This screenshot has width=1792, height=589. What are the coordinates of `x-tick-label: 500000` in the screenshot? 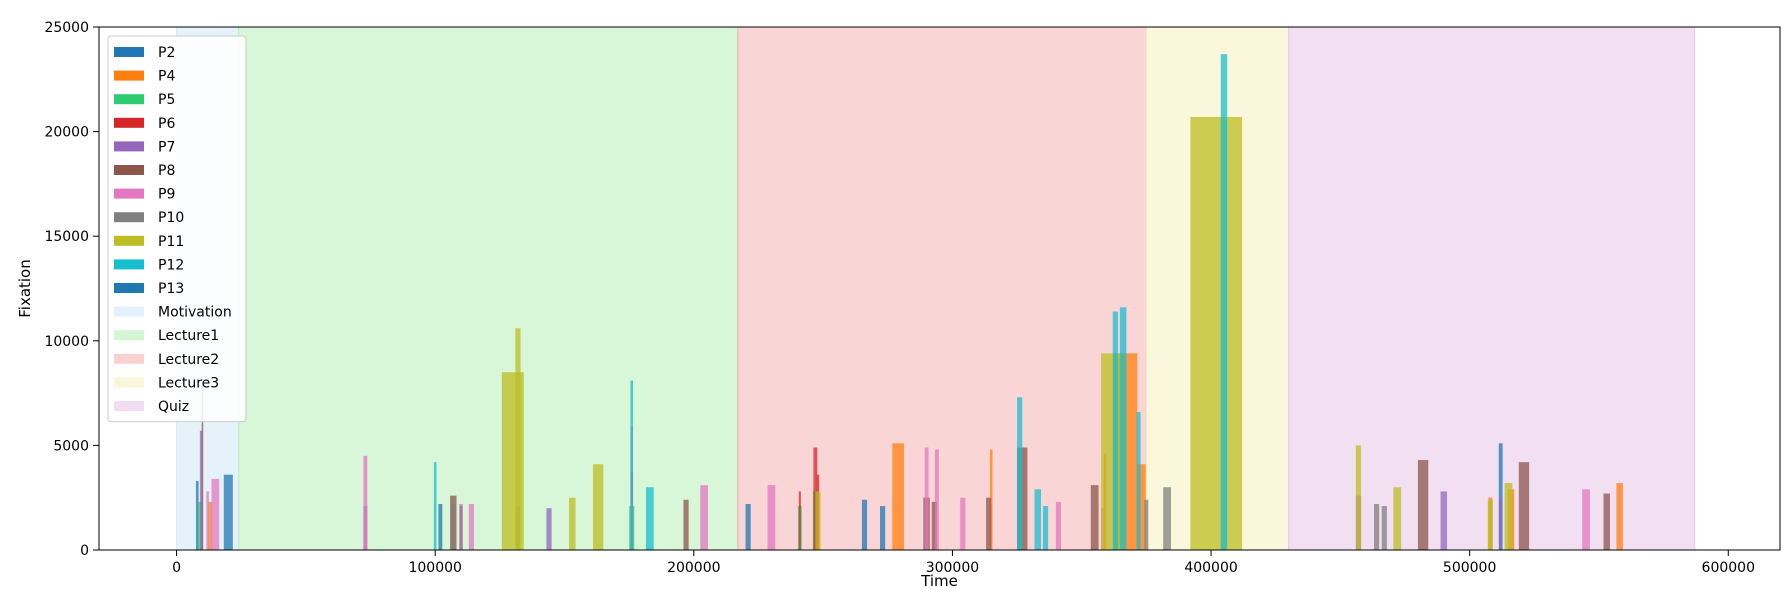 It's located at (1469, 568).